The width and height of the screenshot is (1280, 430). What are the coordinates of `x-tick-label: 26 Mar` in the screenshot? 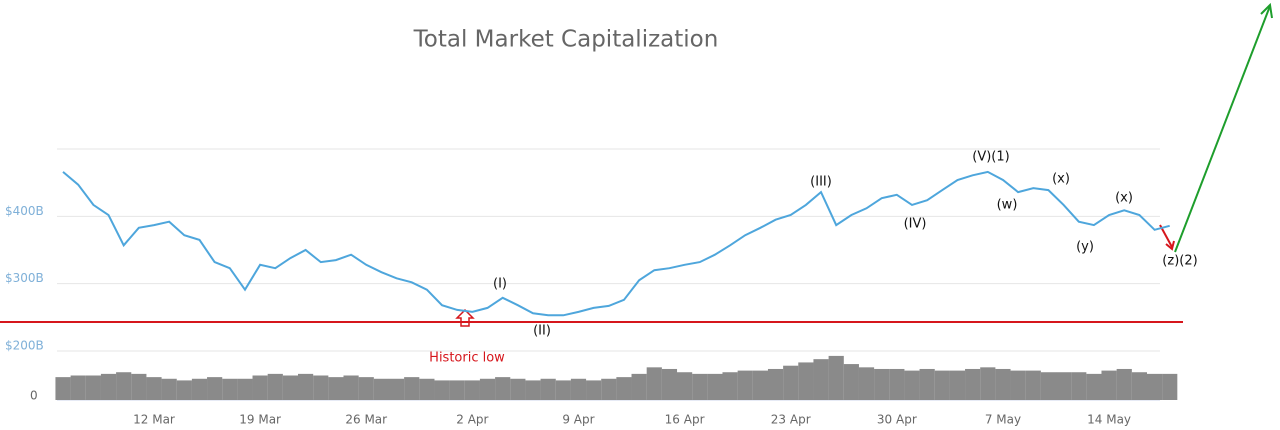 It's located at (366, 420).